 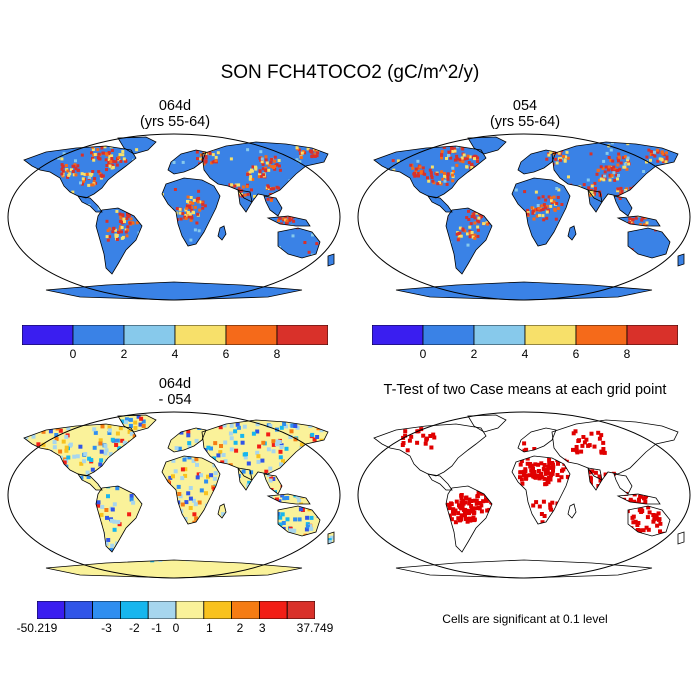 I want to click on colorbar-diff-labels: -50.219 -3 -2 -1 0 1 2 3 37.749, so click(x=175, y=629).